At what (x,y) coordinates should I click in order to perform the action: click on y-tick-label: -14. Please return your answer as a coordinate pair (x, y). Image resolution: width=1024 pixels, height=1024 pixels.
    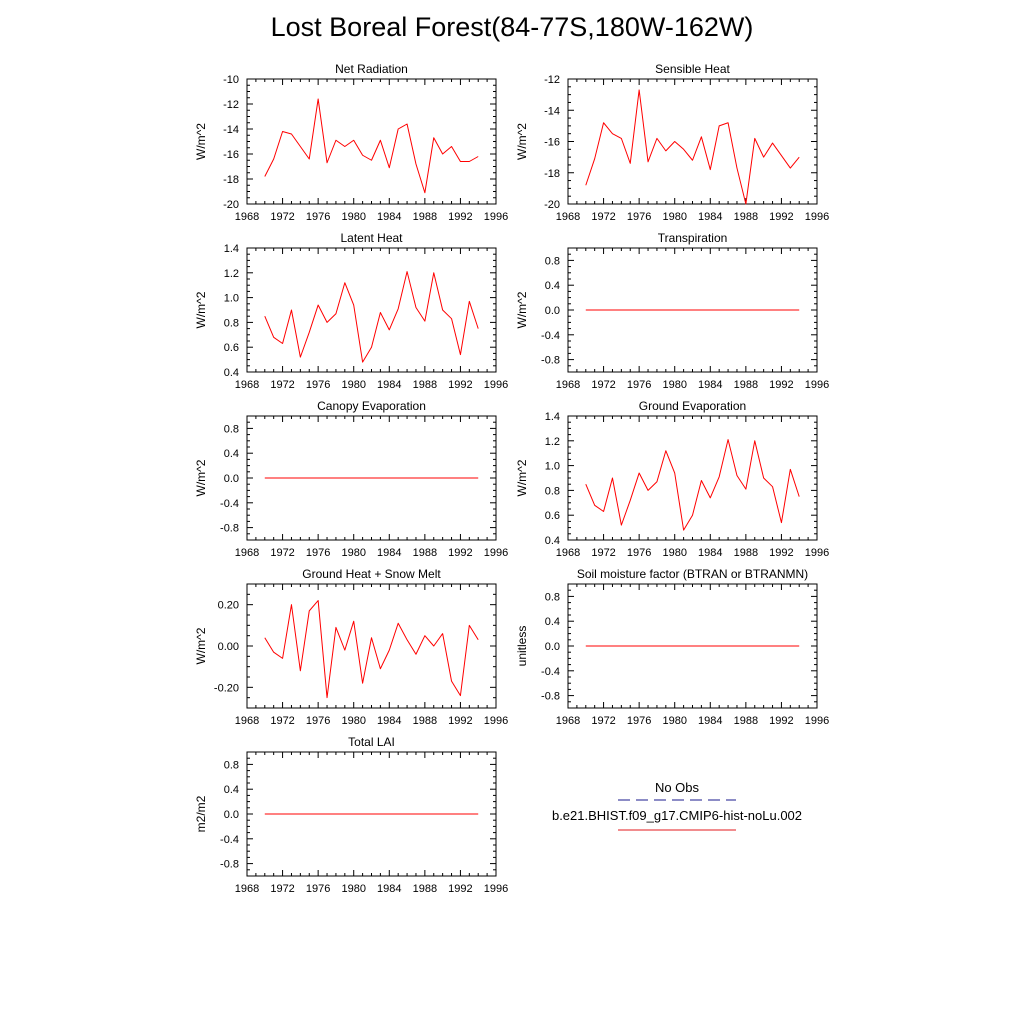
    Looking at the image, I should click on (552, 111).